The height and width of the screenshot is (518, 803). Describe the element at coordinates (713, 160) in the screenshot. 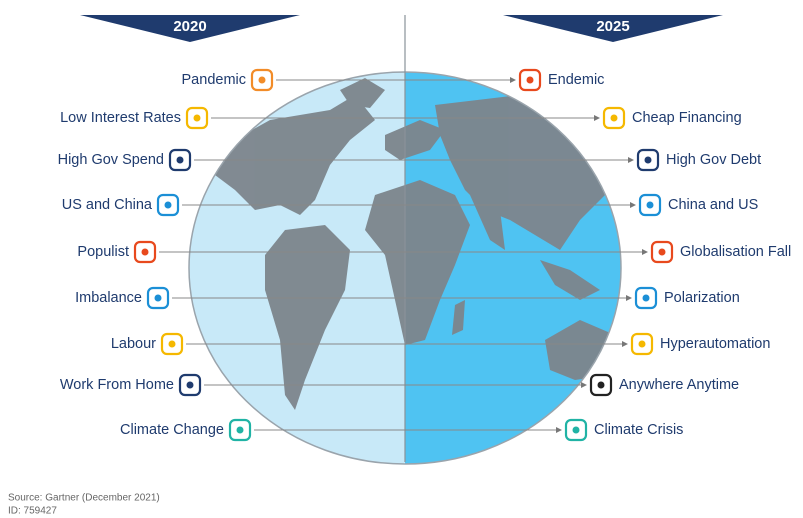

I see `right-label: High Gov Debt` at that location.